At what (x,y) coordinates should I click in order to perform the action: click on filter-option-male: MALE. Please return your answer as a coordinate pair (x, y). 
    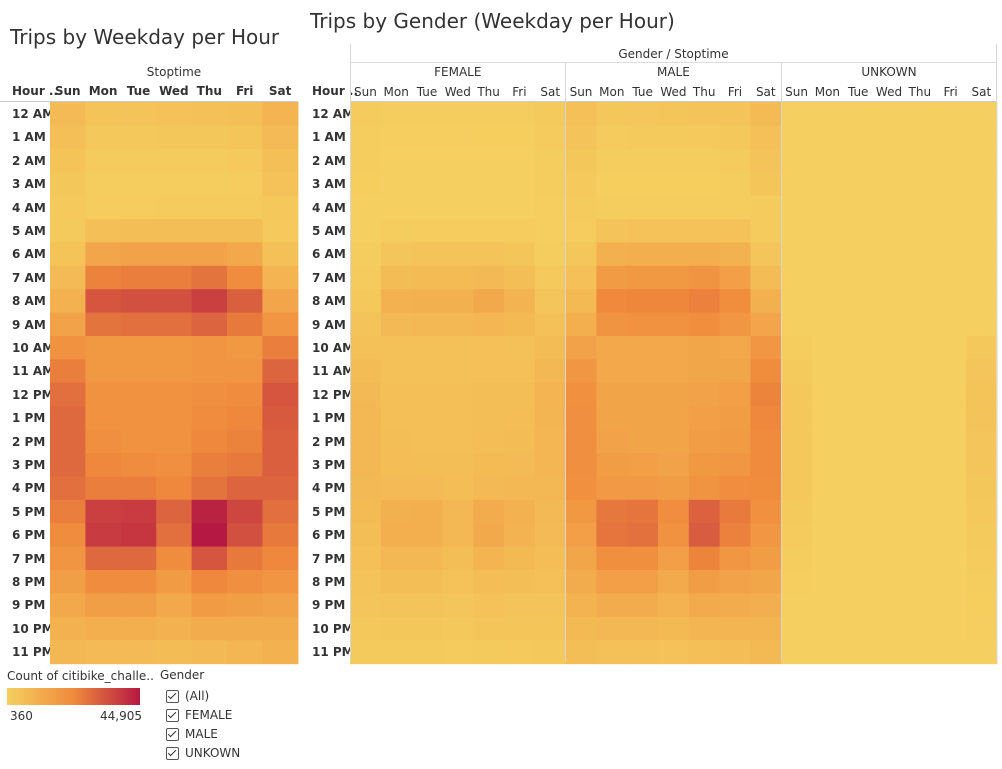
    Looking at the image, I should click on (192, 734).